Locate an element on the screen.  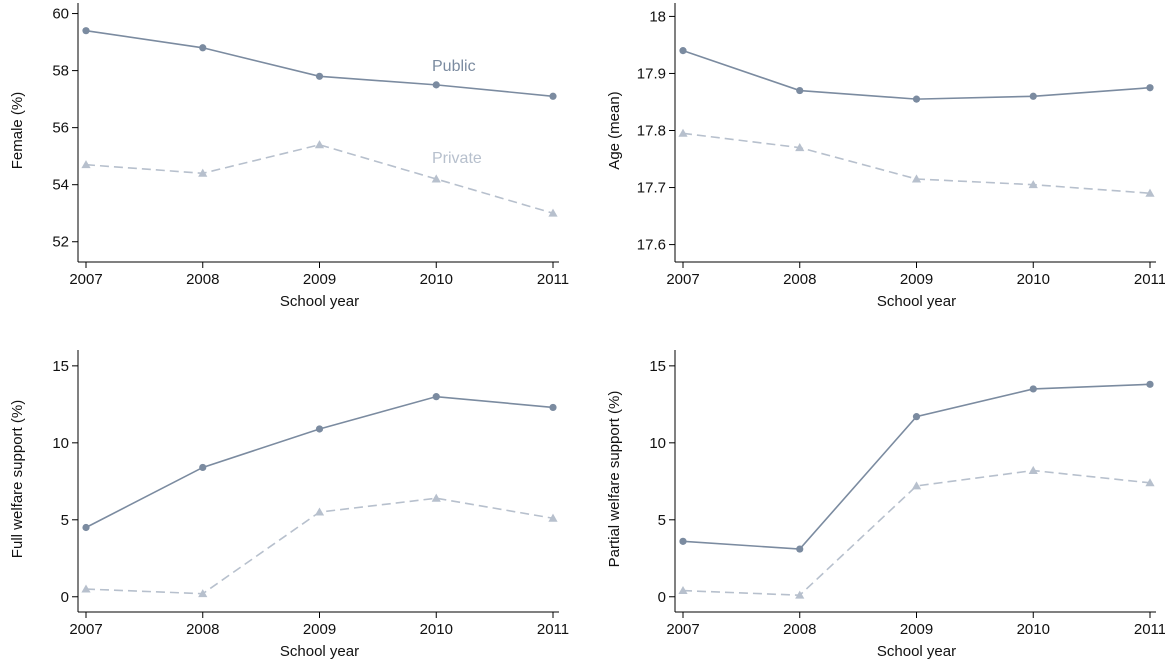
y-tick-label: 54 is located at coordinates (60, 185).